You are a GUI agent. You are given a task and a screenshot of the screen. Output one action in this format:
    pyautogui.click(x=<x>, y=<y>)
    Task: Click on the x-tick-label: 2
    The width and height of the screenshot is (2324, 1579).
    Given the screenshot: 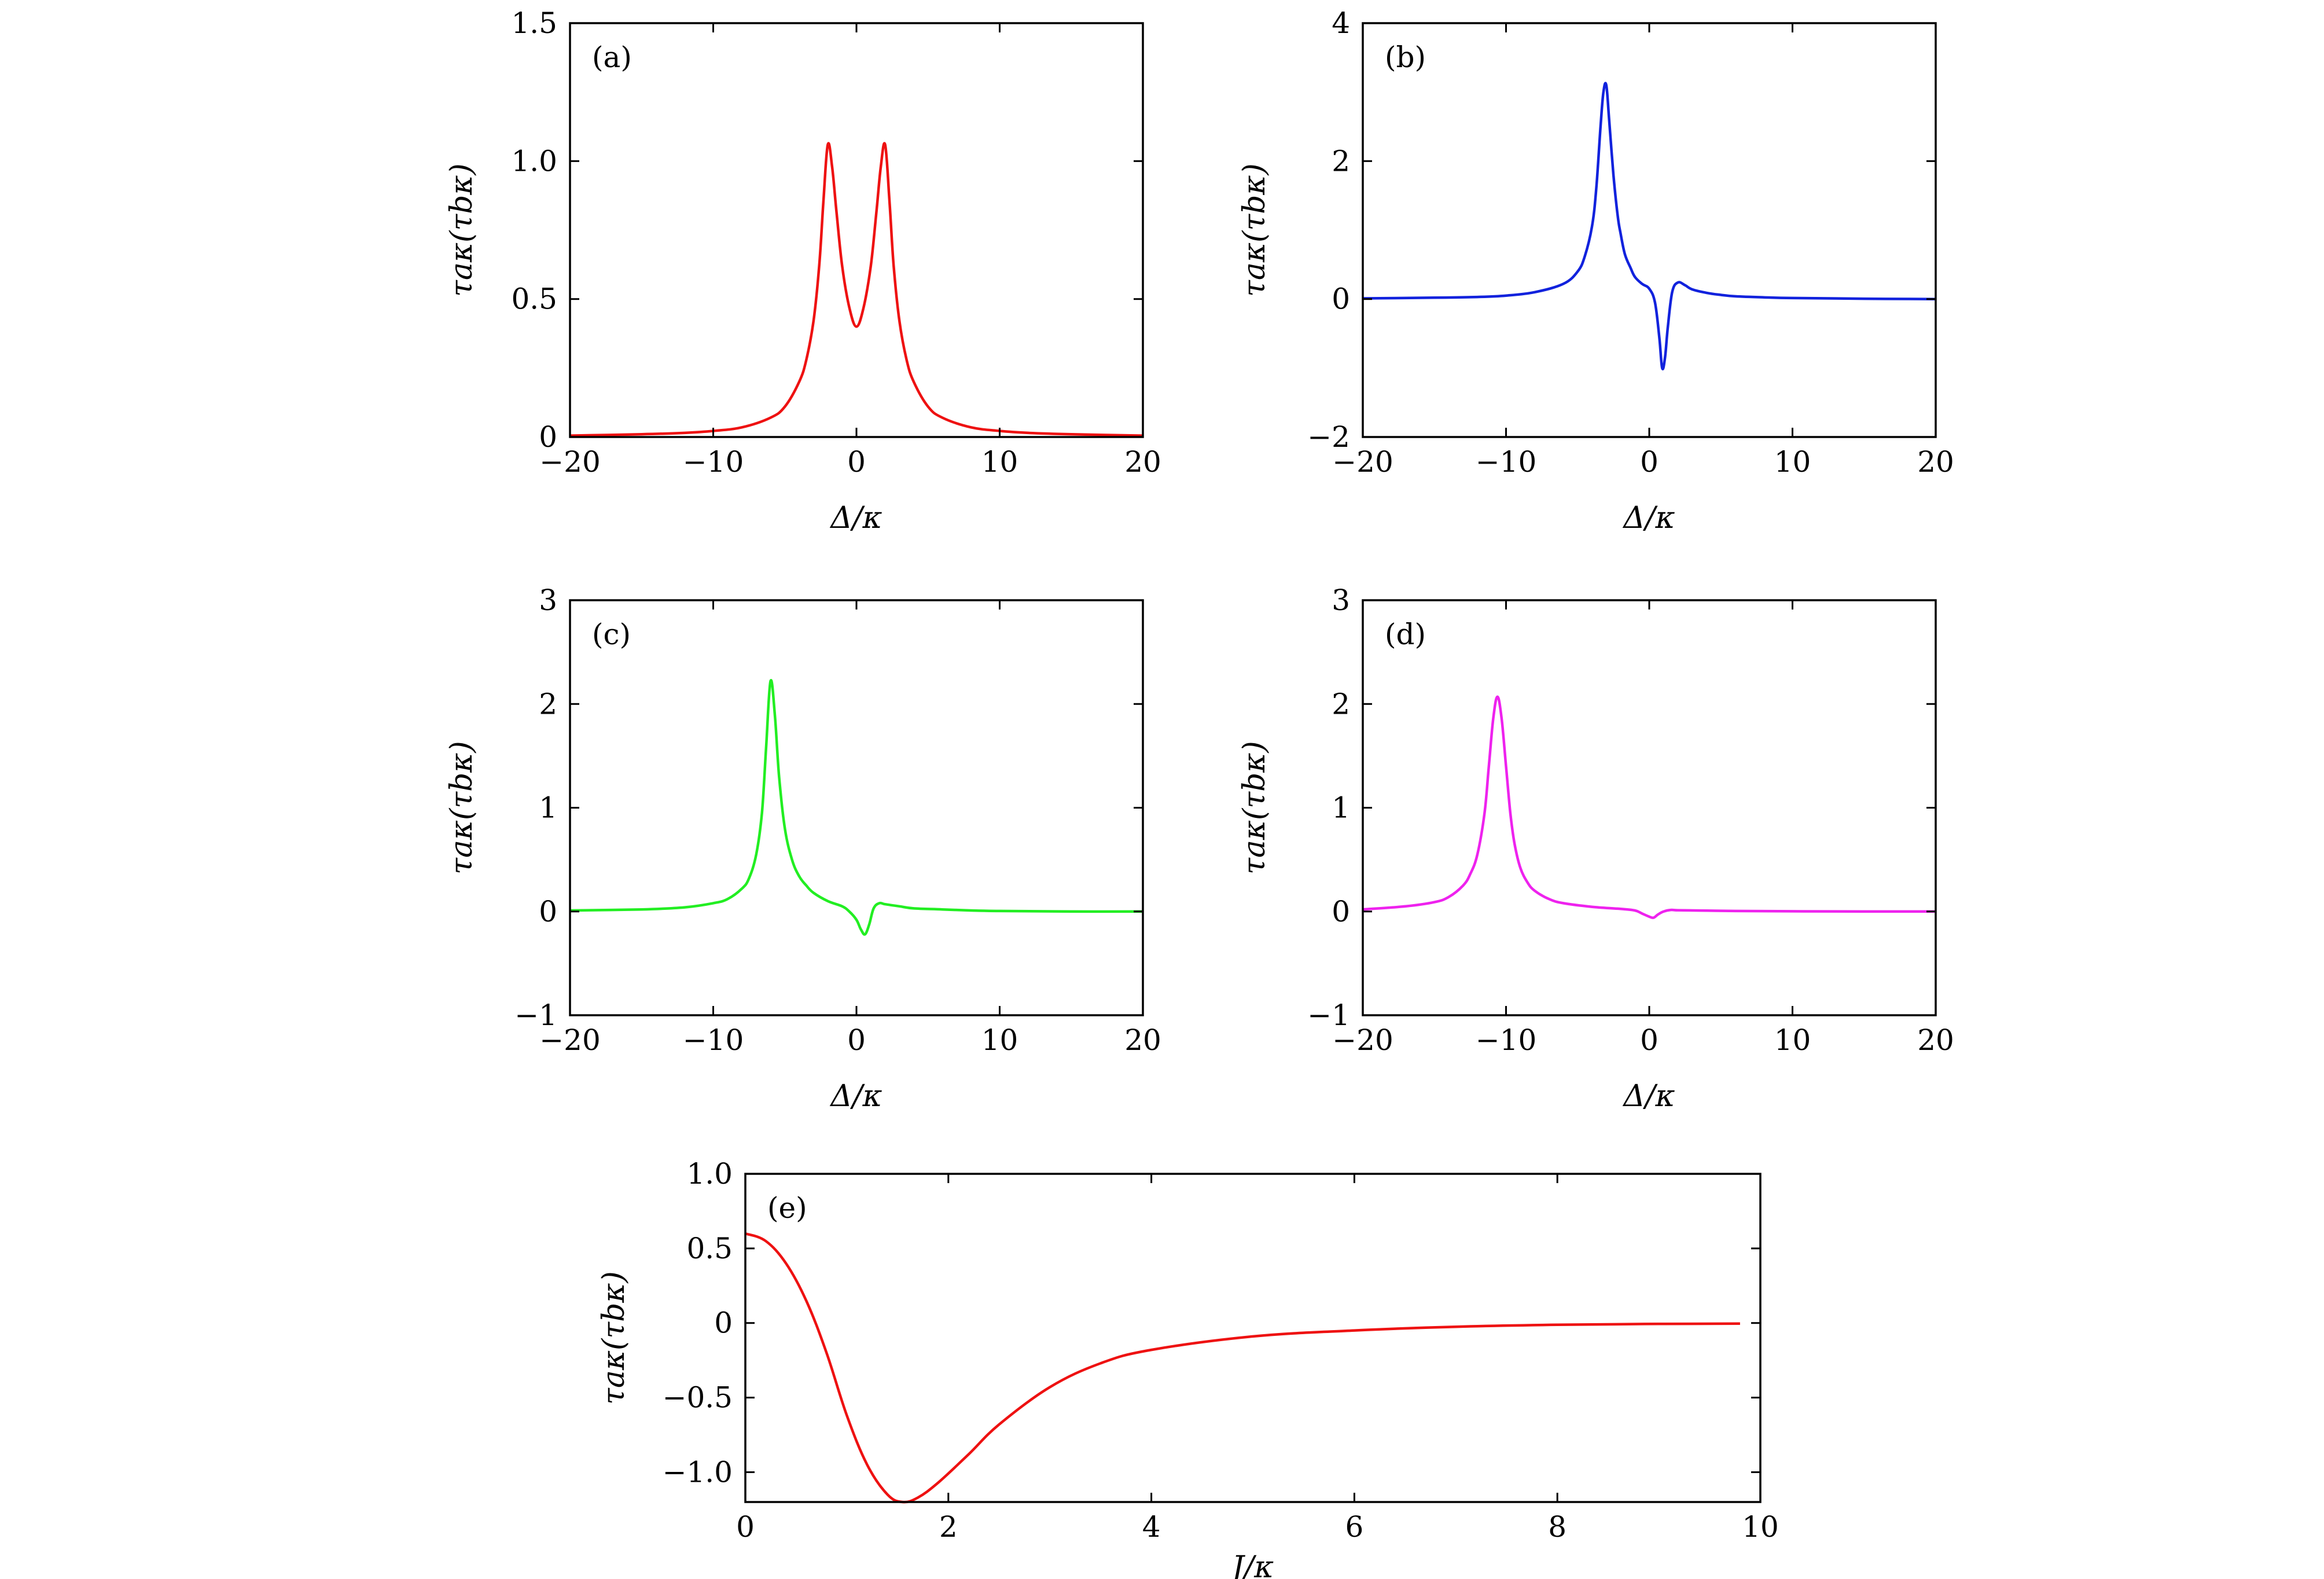 What is the action you would take?
    pyautogui.click(x=949, y=1527)
    